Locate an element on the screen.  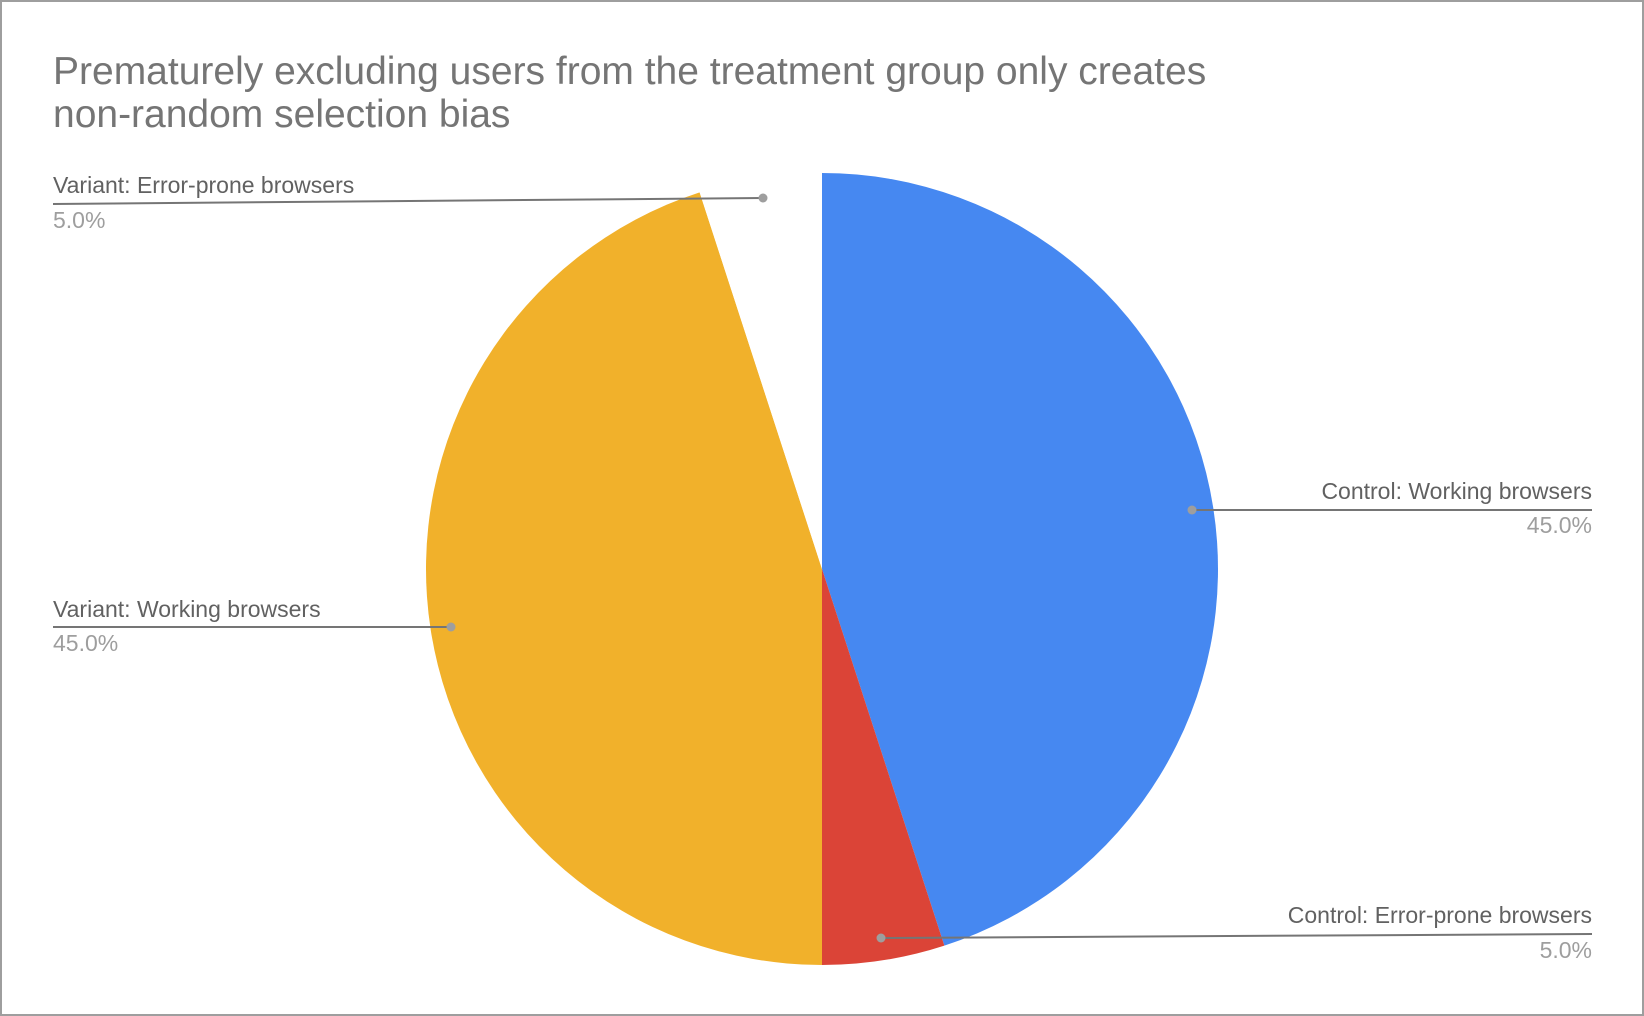
value-variant-working: 45.0% is located at coordinates (86, 643).